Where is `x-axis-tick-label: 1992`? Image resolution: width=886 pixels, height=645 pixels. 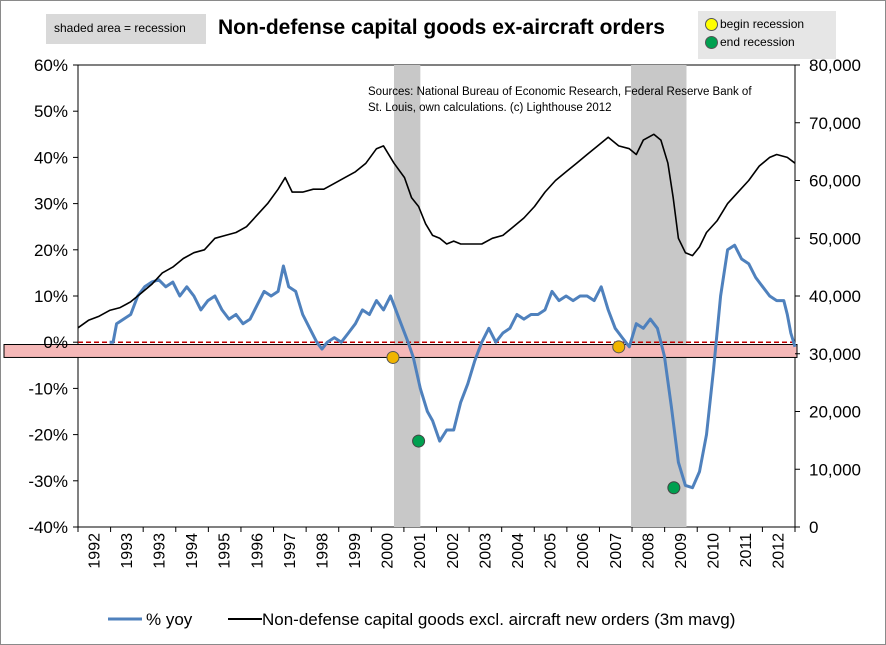 x-axis-tick-label: 1992 is located at coordinates (94, 551).